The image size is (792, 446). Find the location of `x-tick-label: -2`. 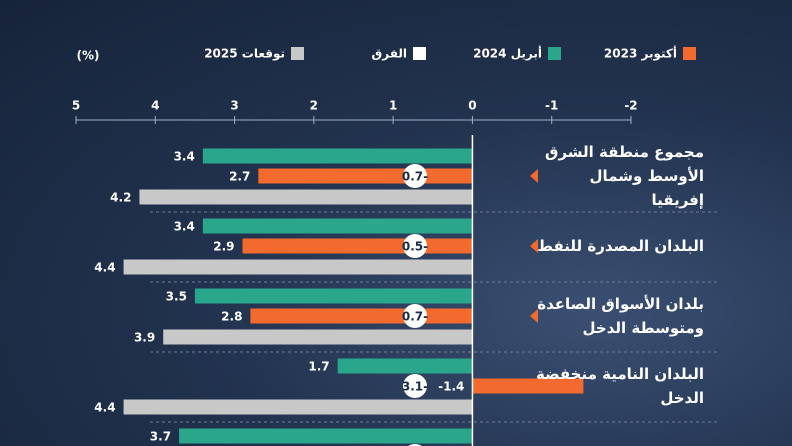

x-tick-label: -2 is located at coordinates (630, 106).